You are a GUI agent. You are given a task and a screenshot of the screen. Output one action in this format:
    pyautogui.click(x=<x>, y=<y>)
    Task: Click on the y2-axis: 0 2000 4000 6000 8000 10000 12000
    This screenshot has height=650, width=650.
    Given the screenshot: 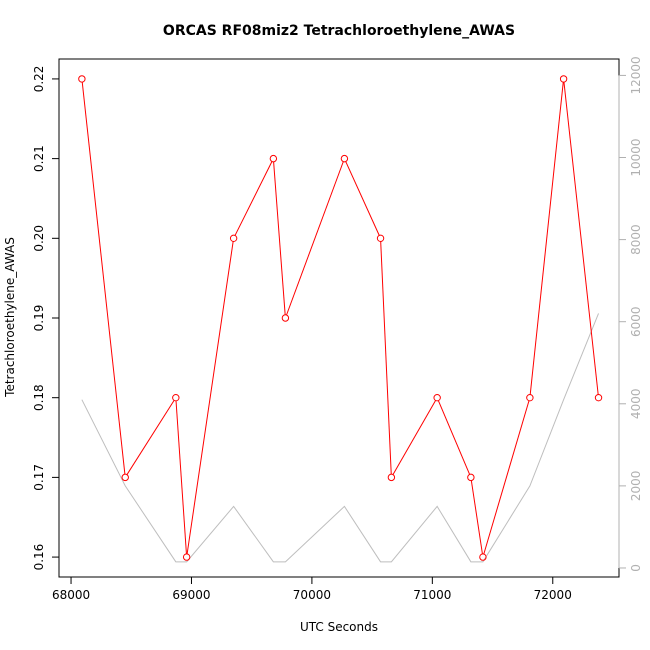 What is the action you would take?
    pyautogui.click(x=630, y=314)
    